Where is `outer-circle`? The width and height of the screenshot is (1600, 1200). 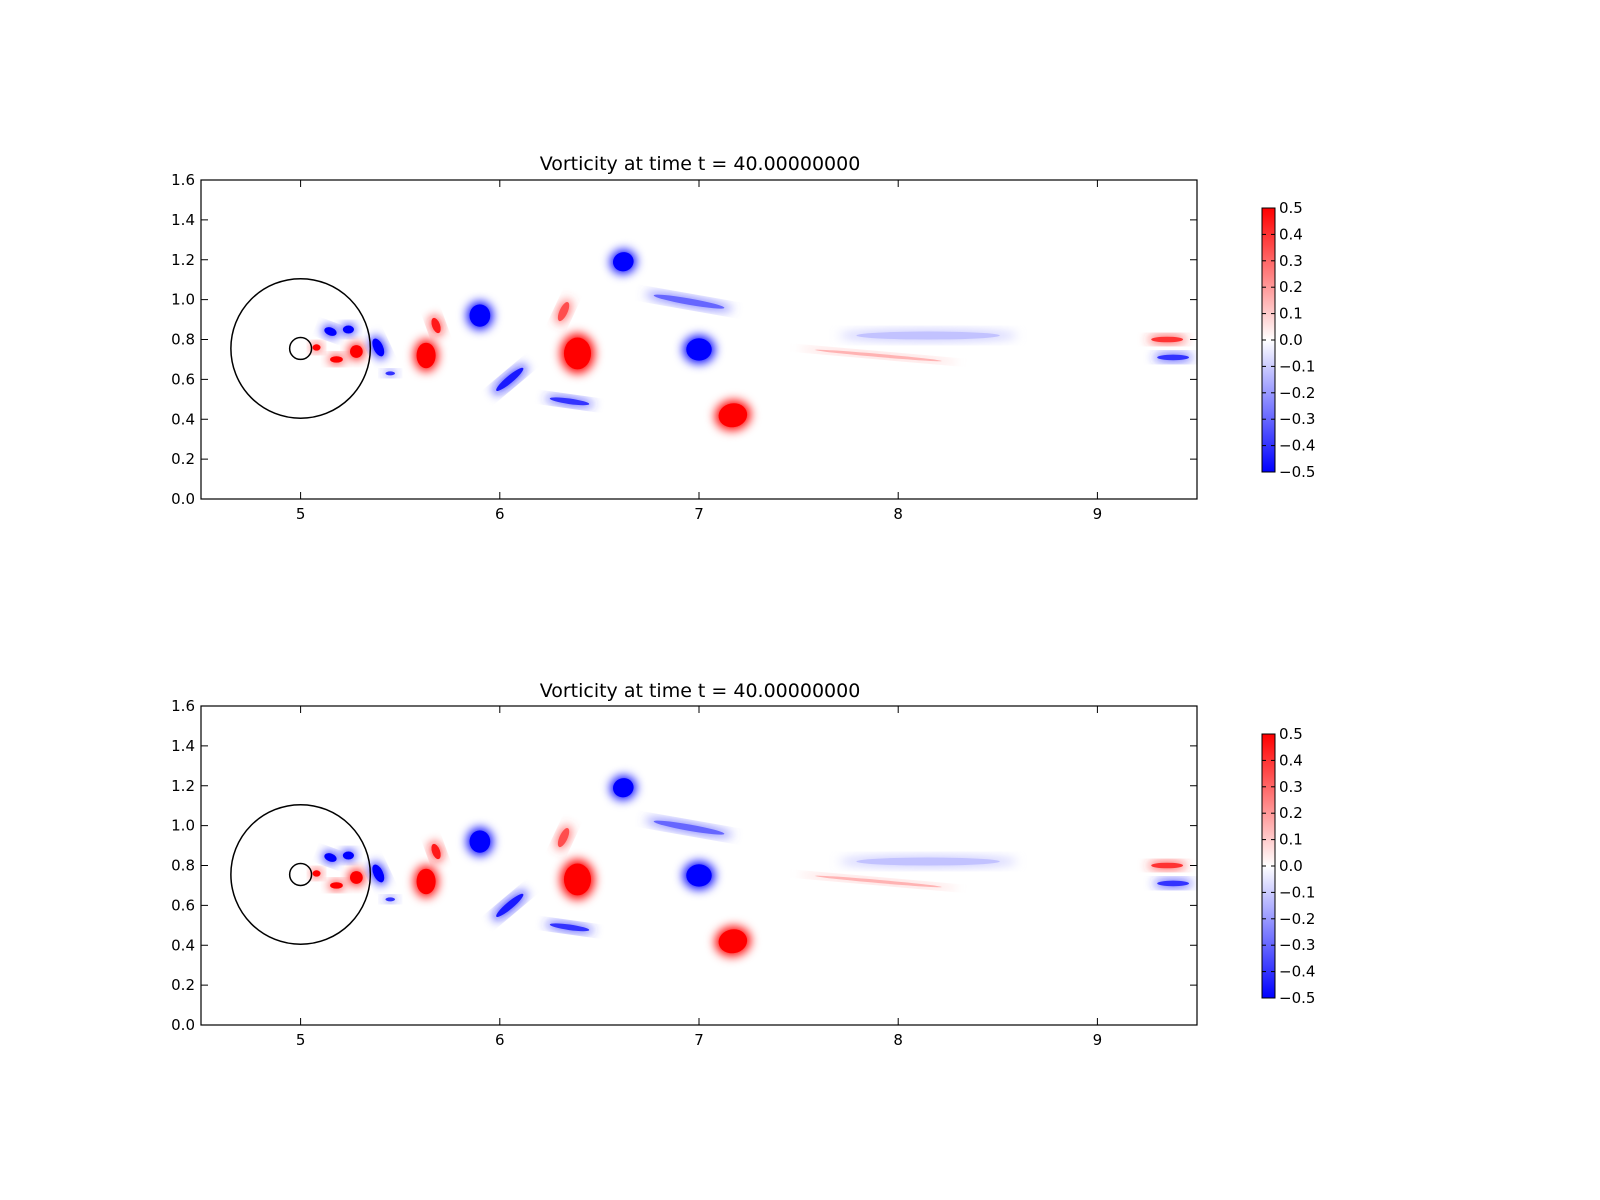
outer-circle is located at coordinates (301, 348).